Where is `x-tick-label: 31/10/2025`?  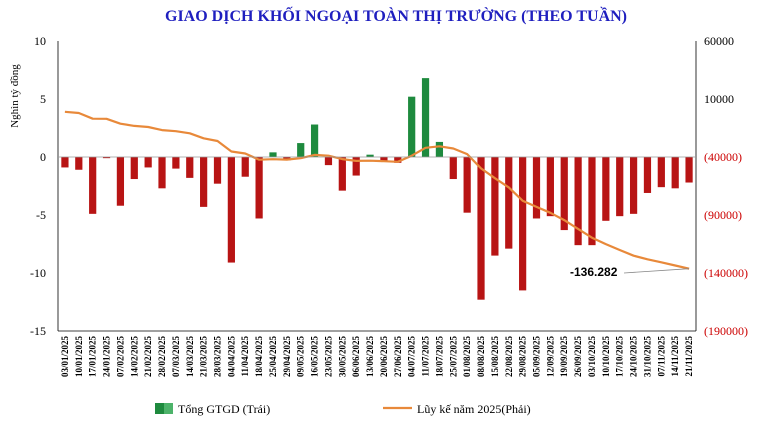 x-tick-label: 31/10/2025 is located at coordinates (647, 357).